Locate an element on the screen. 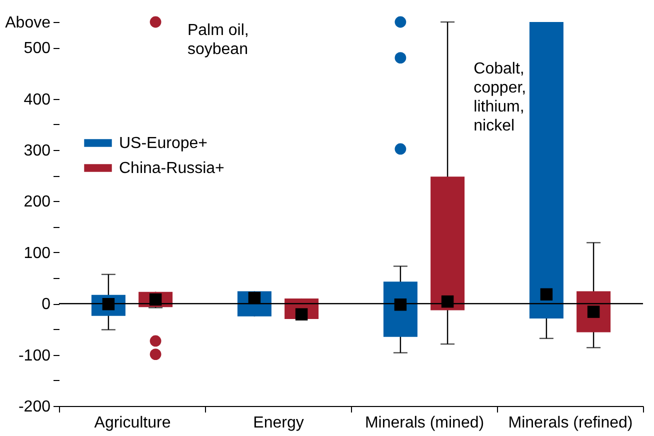 This screenshot has width=654, height=436. y-tick-label: 200 is located at coordinates (37, 202).